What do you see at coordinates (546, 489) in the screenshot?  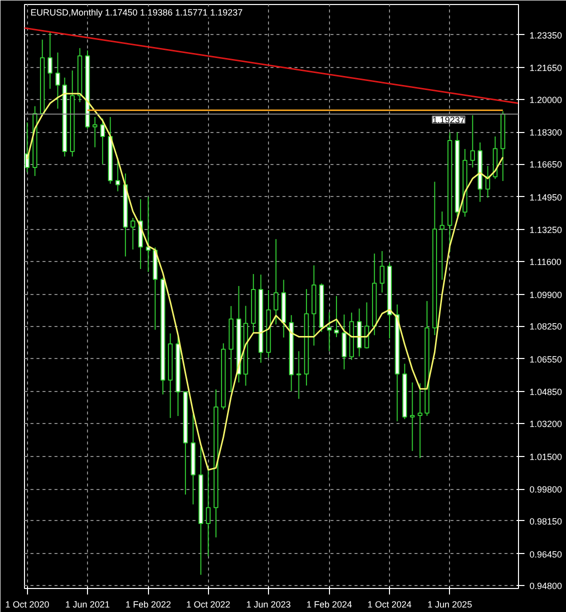 I see `y-tick-label: 0.99800` at bounding box center [546, 489].